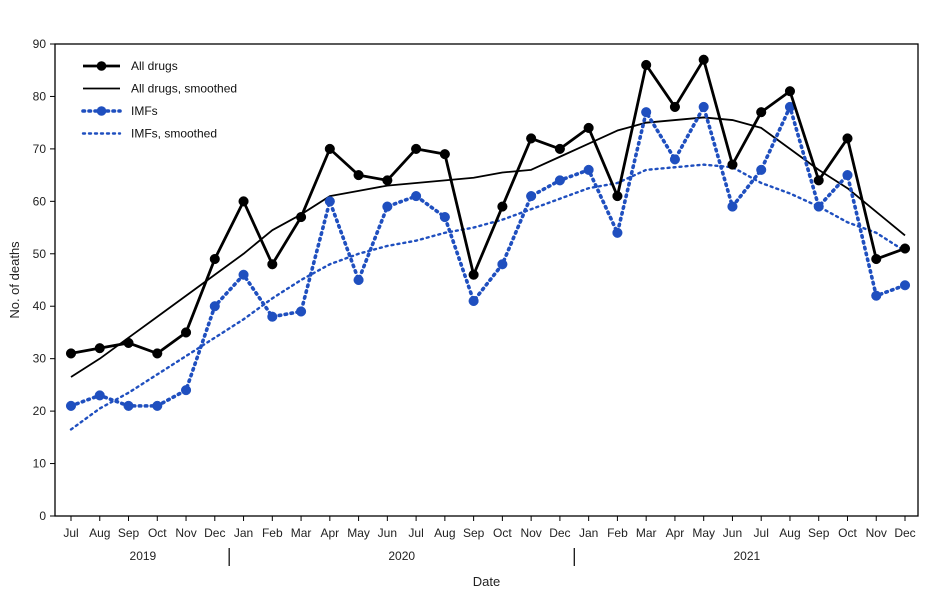 The width and height of the screenshot is (936, 600). Describe the element at coordinates (40, 149) in the screenshot. I see `y-tick-label: 70` at that location.